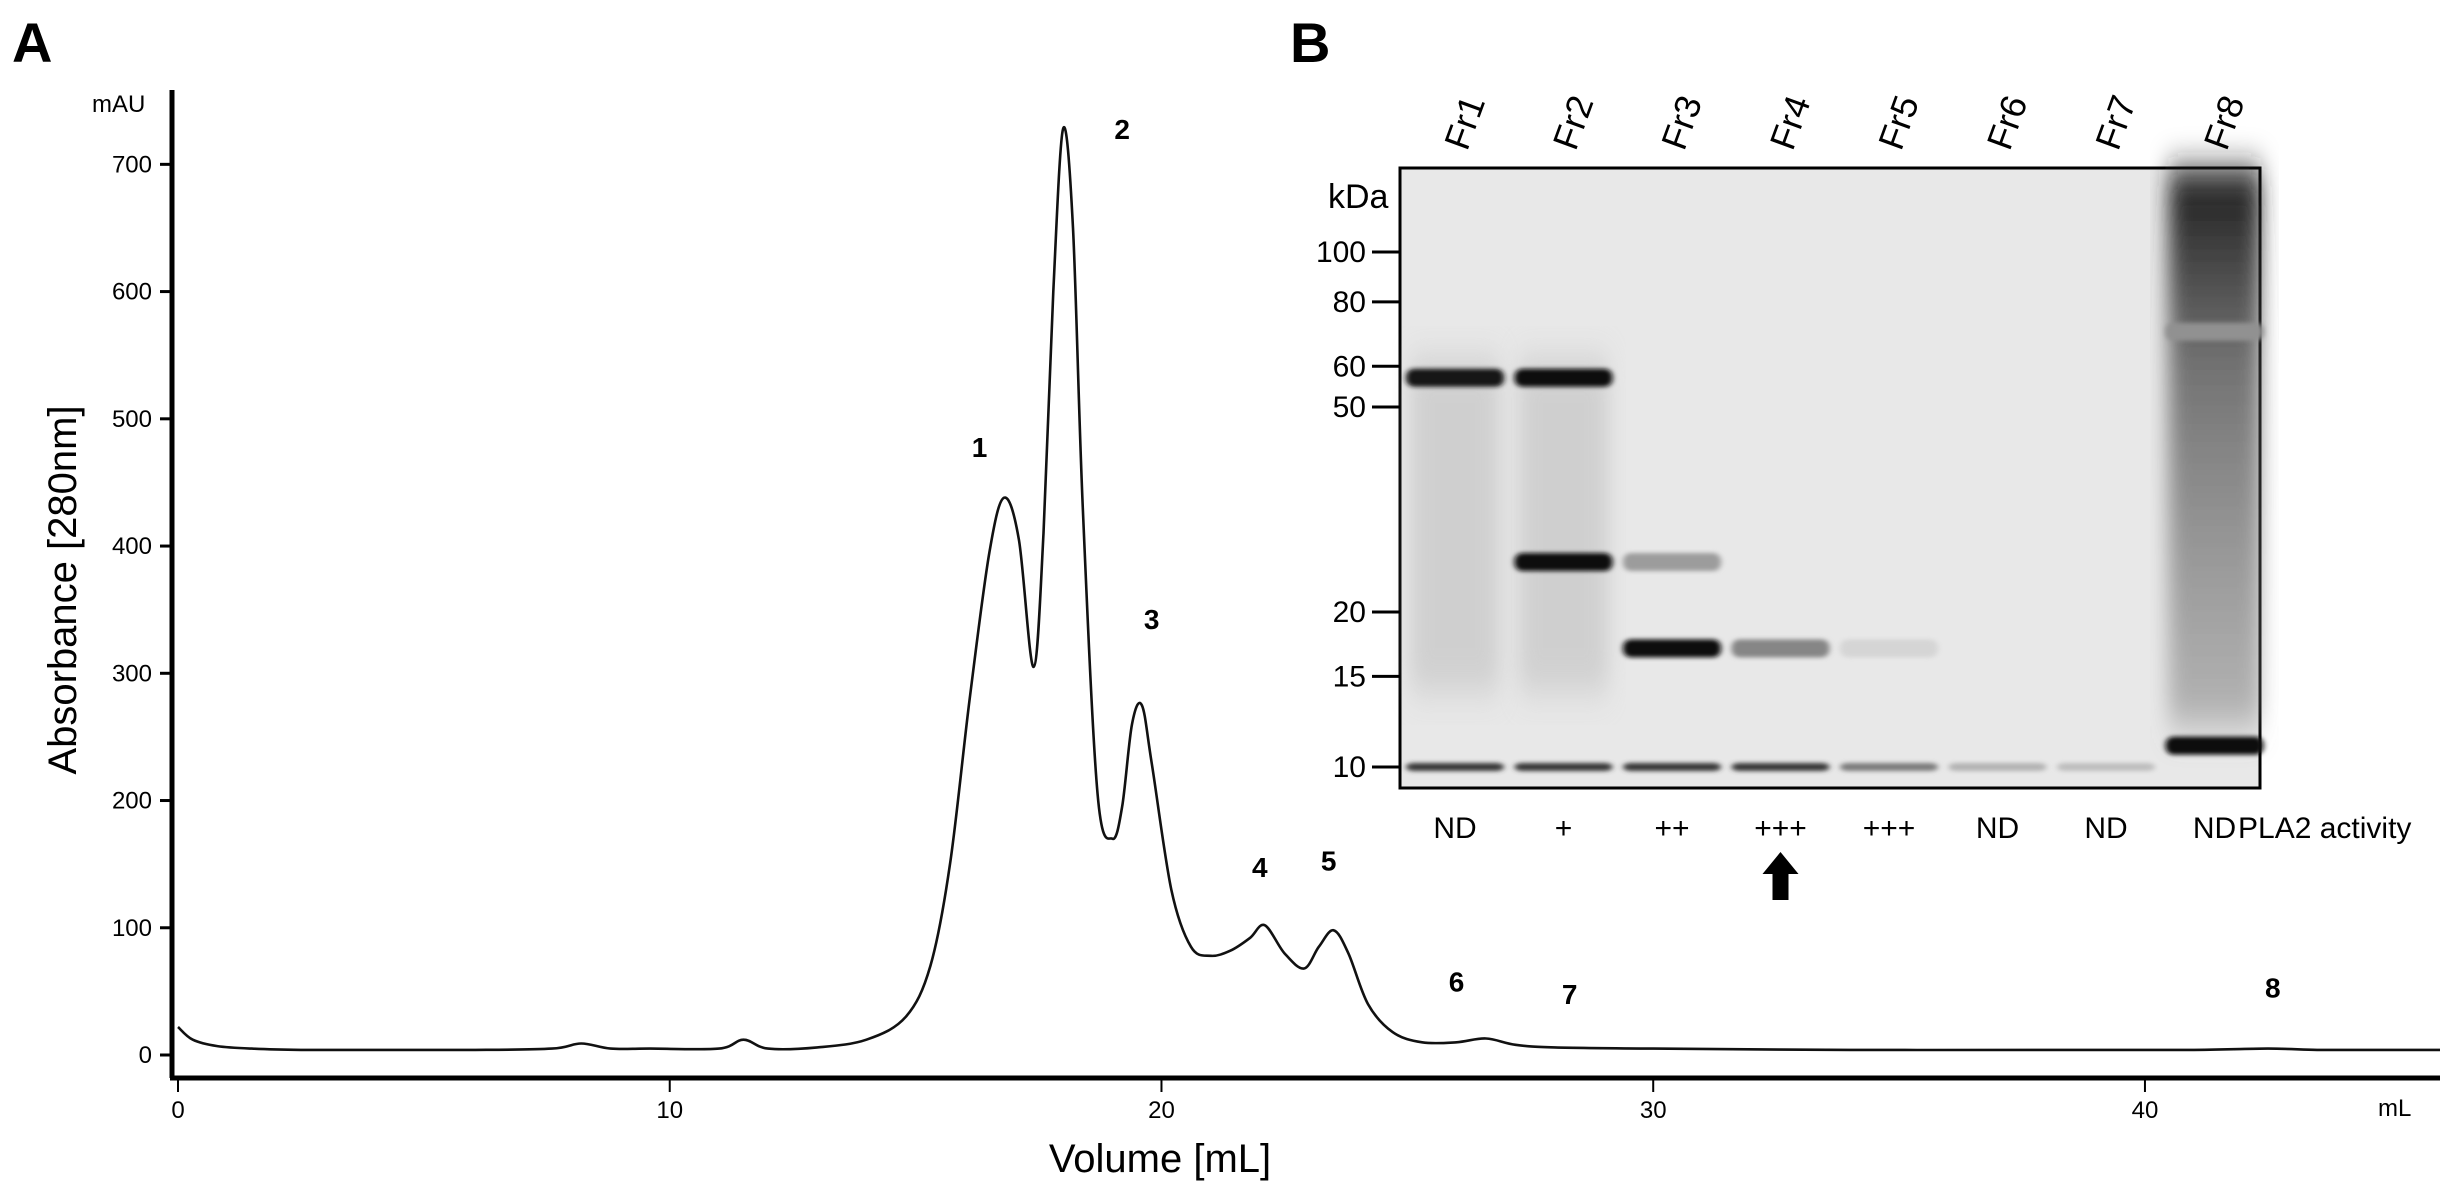  I want to click on x-tick-label: 30, so click(1653, 1110).